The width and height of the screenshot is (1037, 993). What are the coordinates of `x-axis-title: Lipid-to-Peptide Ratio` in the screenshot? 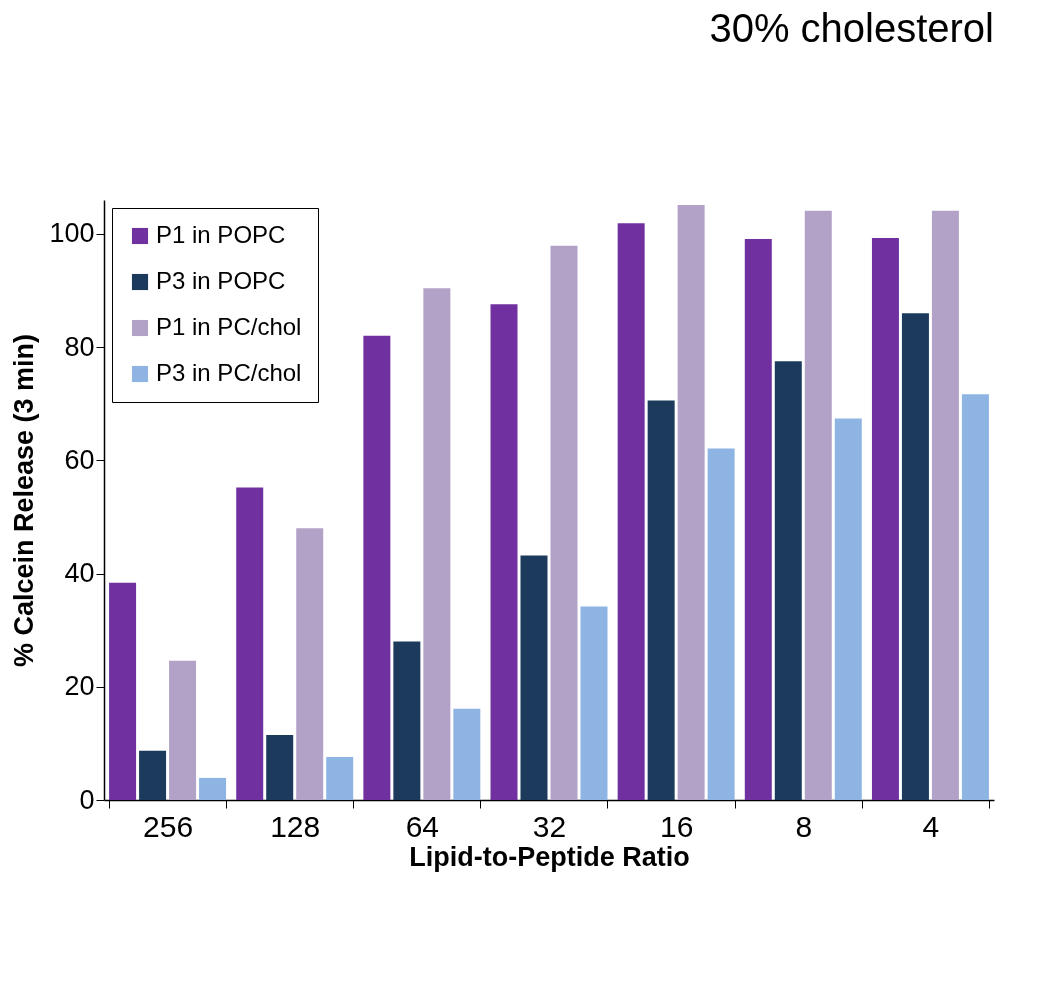 It's located at (549, 856).